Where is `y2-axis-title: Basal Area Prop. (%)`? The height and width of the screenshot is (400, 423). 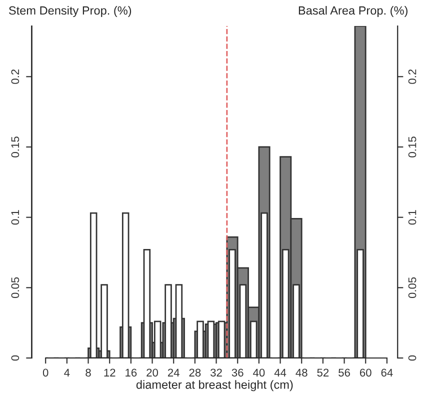
y2-axis-title: Basal Area Prop. (%) is located at coordinates (353, 12).